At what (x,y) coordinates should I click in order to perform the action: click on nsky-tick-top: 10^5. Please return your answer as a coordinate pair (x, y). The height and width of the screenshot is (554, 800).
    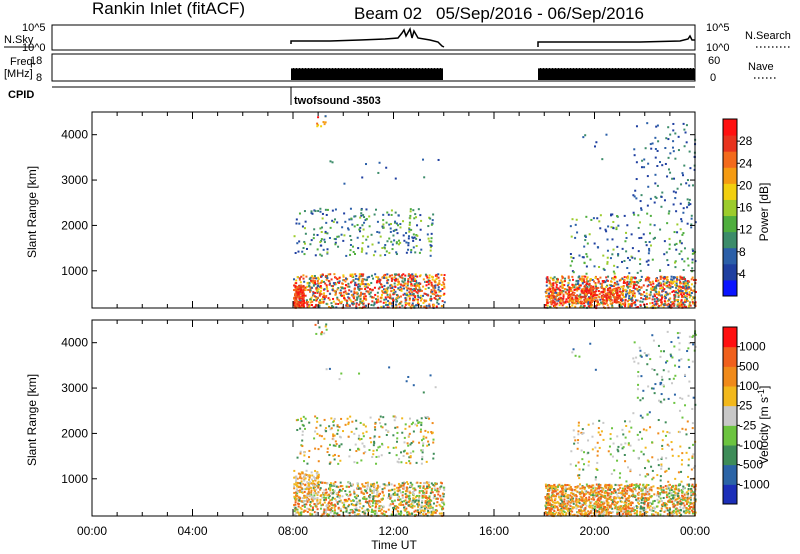
    Looking at the image, I should click on (34, 28).